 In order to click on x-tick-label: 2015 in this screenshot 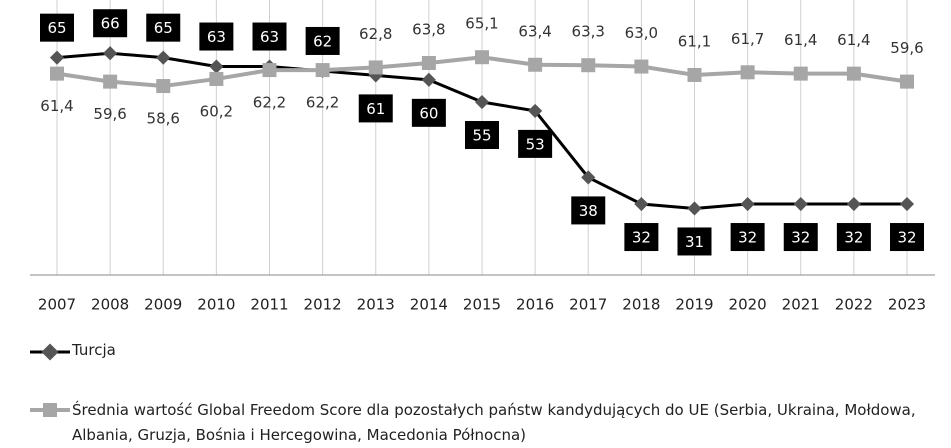, I will do `click(482, 305)`.